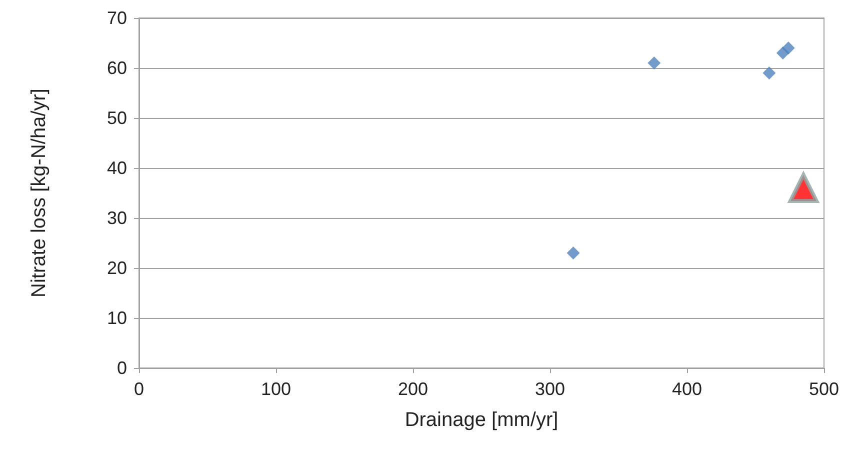 The image size is (865, 459). Describe the element at coordinates (550, 389) in the screenshot. I see `x-tick-label: 300` at that location.